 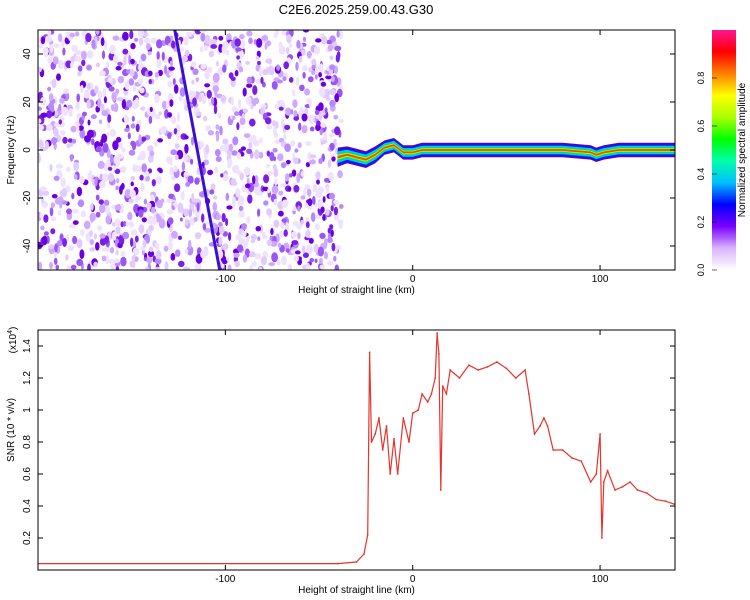 What do you see at coordinates (356, 9) in the screenshot?
I see `figure-title: C2E6.2025.259.00.43.G30` at bounding box center [356, 9].